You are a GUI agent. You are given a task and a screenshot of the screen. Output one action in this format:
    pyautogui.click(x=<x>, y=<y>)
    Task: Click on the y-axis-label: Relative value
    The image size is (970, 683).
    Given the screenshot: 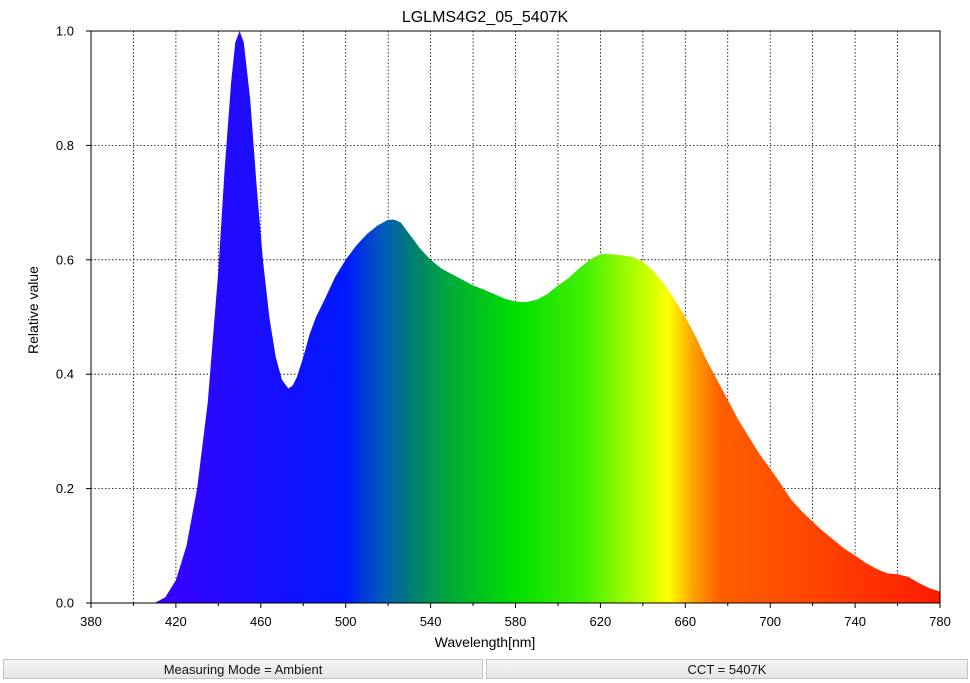 What is the action you would take?
    pyautogui.click(x=33, y=310)
    